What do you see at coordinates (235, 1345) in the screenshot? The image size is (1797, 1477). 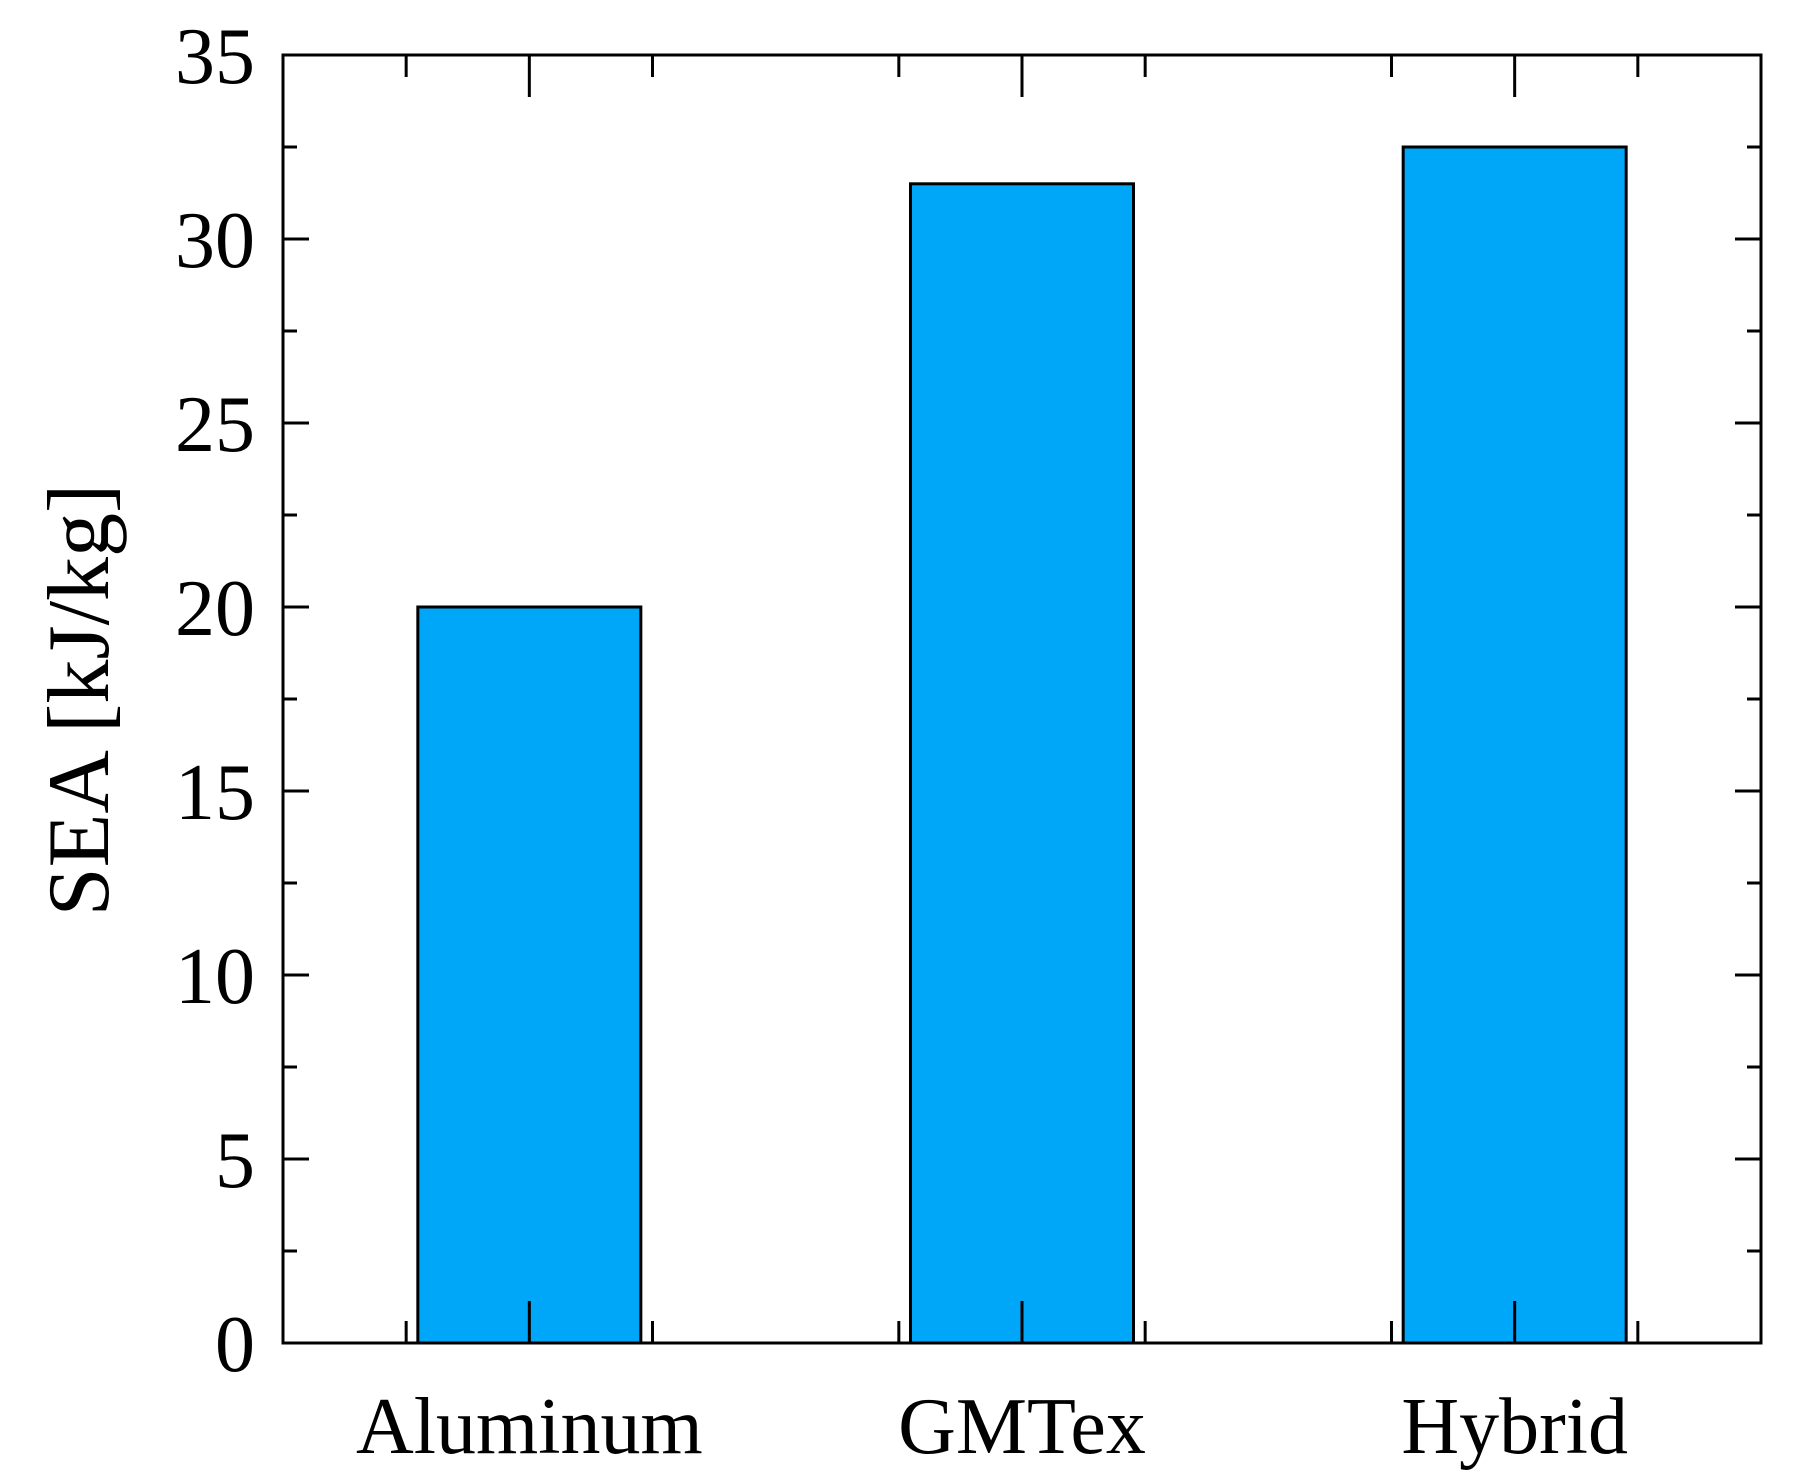 I see `y-tick-label: 0` at bounding box center [235, 1345].